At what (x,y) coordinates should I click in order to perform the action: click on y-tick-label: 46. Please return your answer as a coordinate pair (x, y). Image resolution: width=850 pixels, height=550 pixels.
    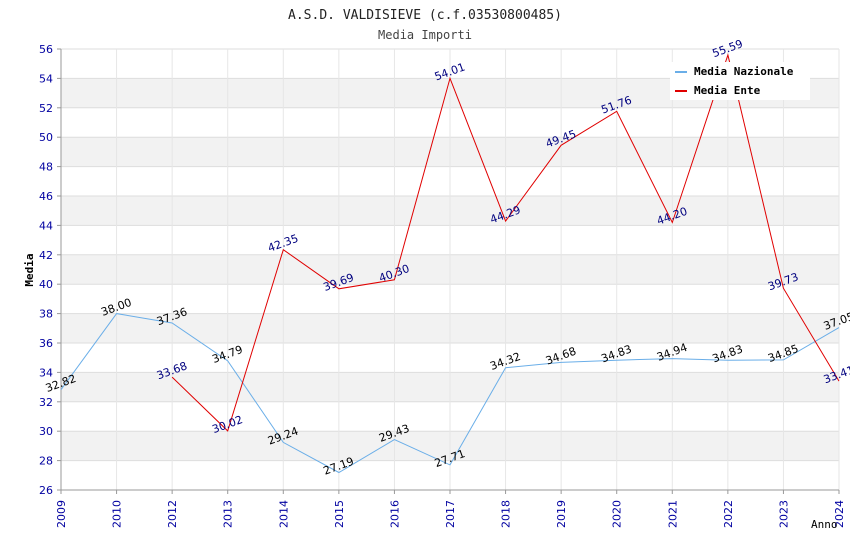
    Looking at the image, I should click on (46, 196).